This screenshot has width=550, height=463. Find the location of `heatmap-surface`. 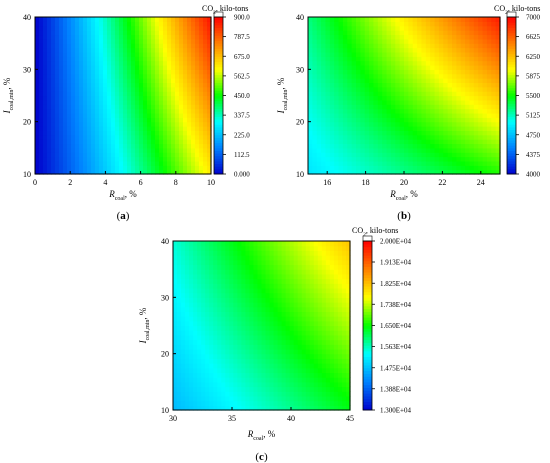

heatmap-surface is located at coordinates (404, 96).